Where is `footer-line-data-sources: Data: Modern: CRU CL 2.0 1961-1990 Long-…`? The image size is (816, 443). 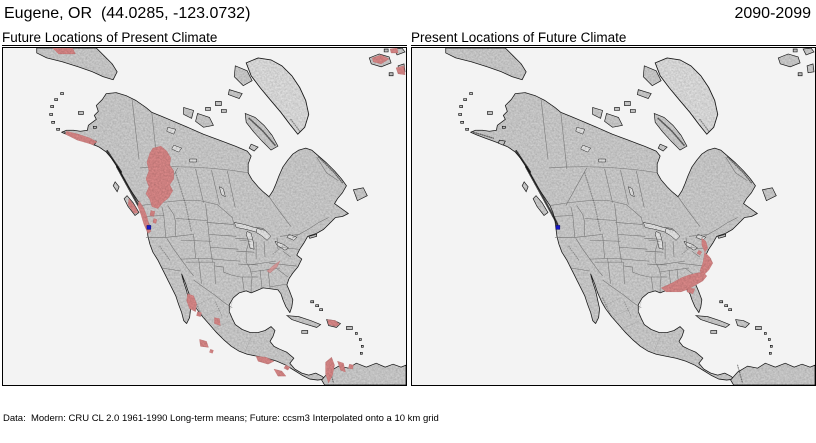
footer-line-data-sources: Data: Modern: CRU CL 2.0 1961-1990 Long-… is located at coordinates (221, 418).